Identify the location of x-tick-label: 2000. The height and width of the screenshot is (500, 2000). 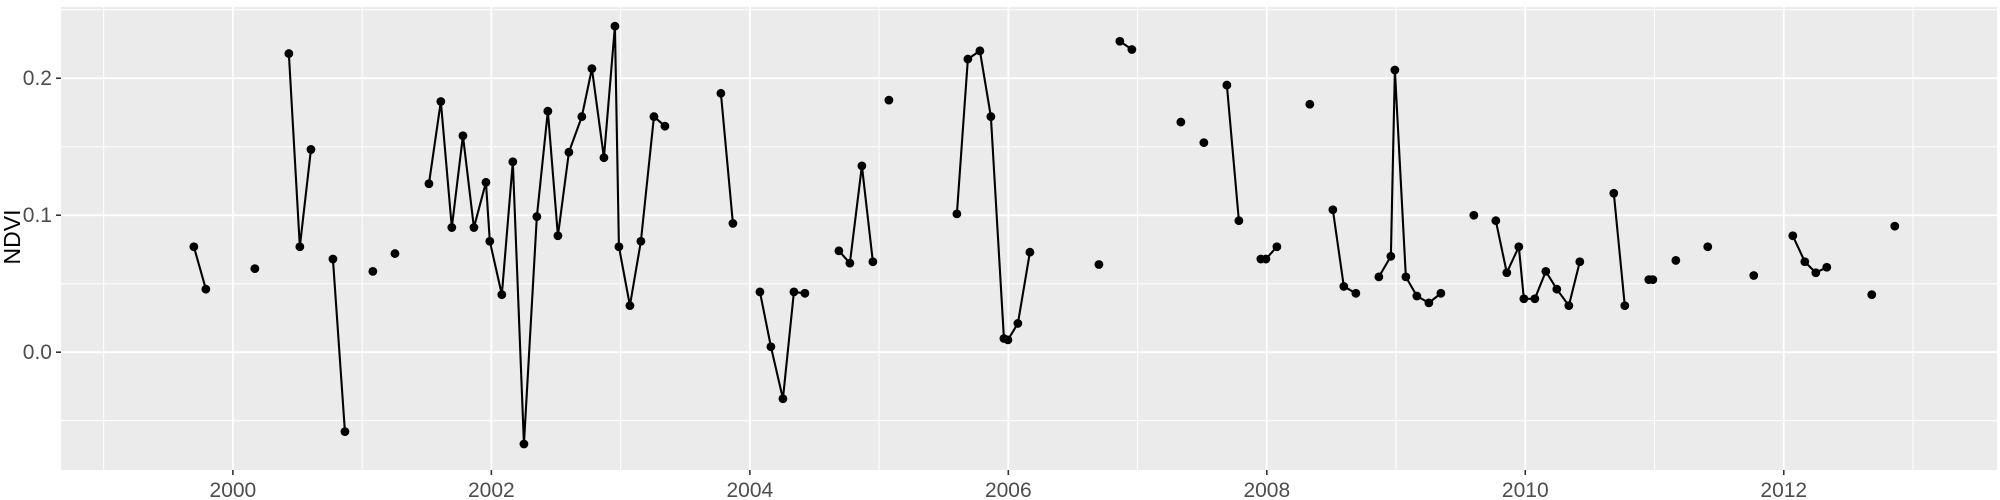
(233, 489).